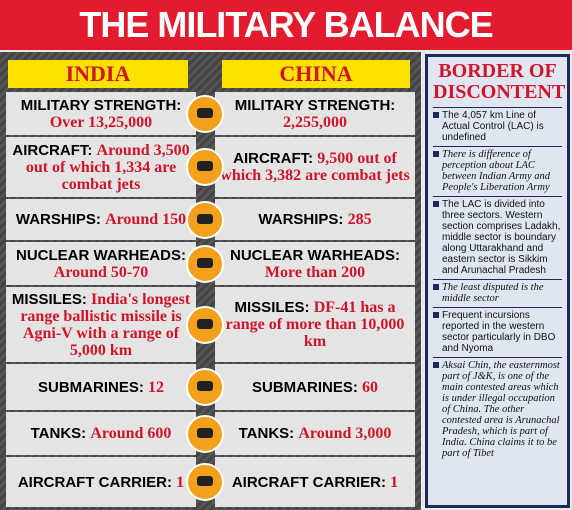 The height and width of the screenshot is (510, 572). What do you see at coordinates (499, 81) in the screenshot?
I see `sidebar-title: BORDER OF DISCONTENT` at bounding box center [499, 81].